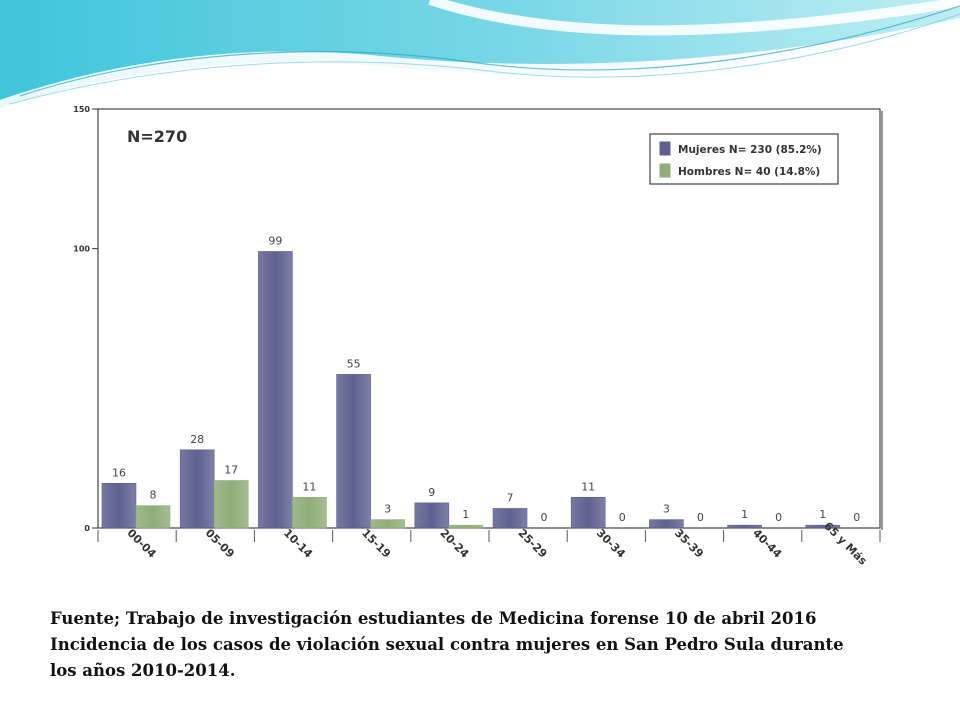 This screenshot has height=720, width=960. I want to click on legend-label-hombres: Hombres N= 40 (14.8%), so click(749, 172).